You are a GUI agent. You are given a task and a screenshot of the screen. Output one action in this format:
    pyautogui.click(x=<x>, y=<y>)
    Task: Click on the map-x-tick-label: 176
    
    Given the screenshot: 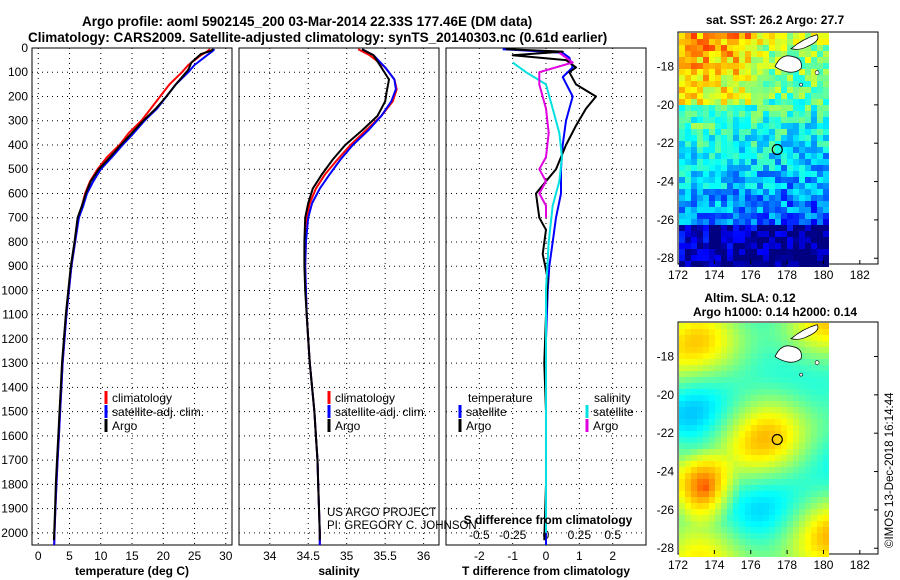 What is the action you would take?
    pyautogui.click(x=751, y=565)
    